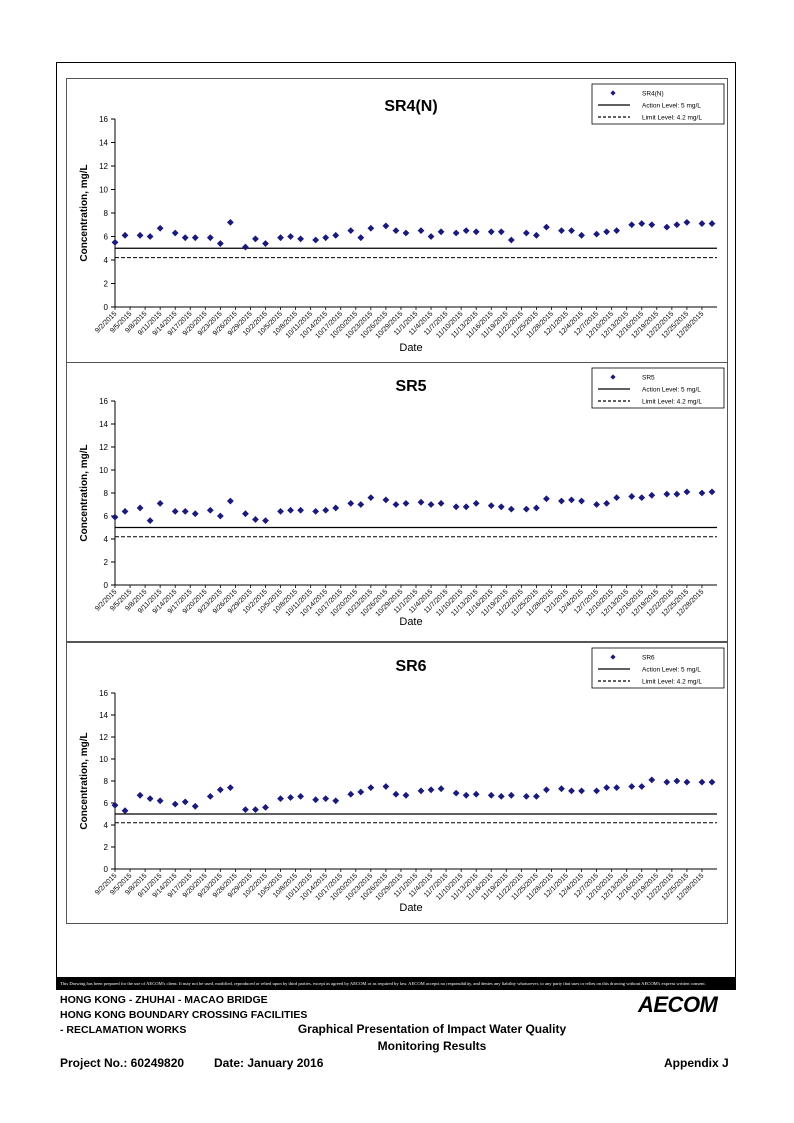  What do you see at coordinates (103, 737) in the screenshot?
I see `y-tick-label: 12` at bounding box center [103, 737].